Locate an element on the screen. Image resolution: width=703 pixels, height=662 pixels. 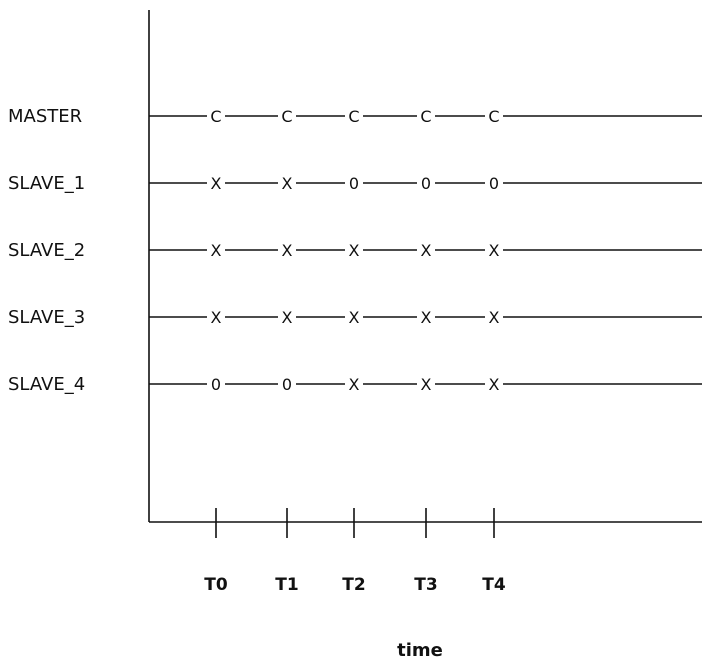
time-axis-caption: time is located at coordinates (420, 650).